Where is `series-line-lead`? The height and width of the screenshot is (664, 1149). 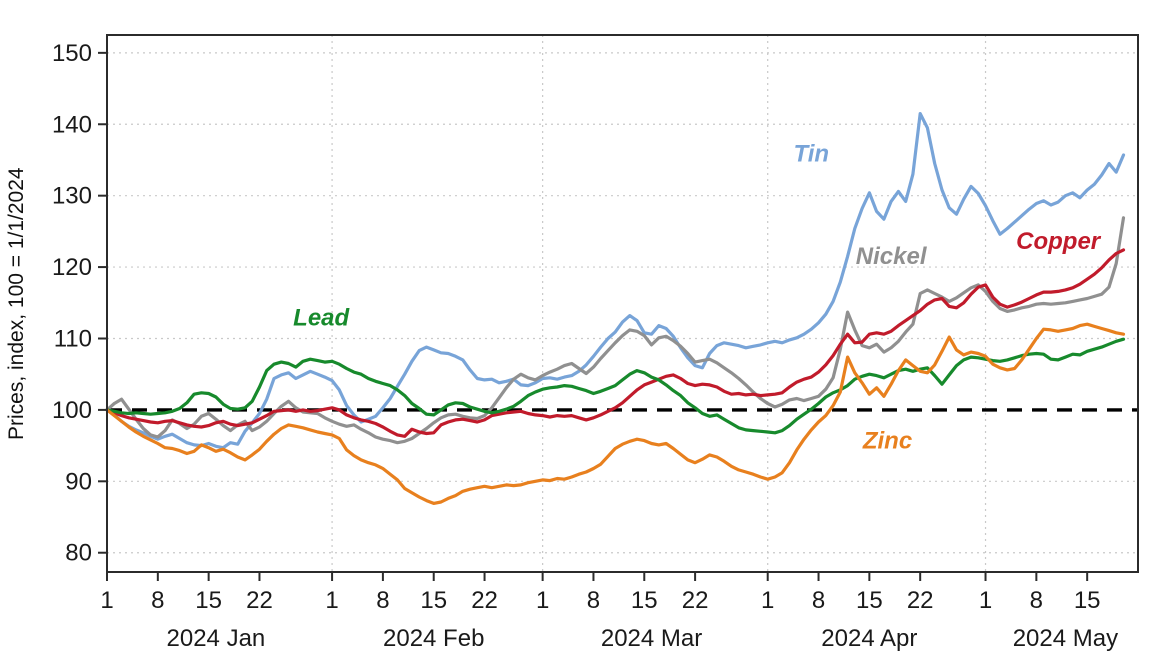 series-line-lead is located at coordinates (615, 386).